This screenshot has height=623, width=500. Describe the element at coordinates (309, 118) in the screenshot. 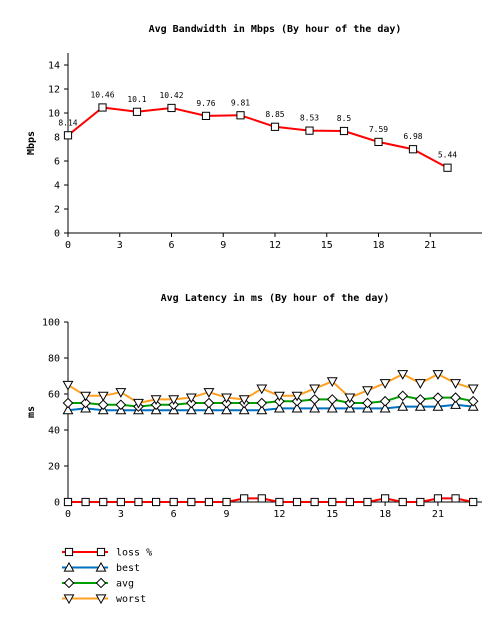

I see `bandwidth-data-label: 8.53` at that location.